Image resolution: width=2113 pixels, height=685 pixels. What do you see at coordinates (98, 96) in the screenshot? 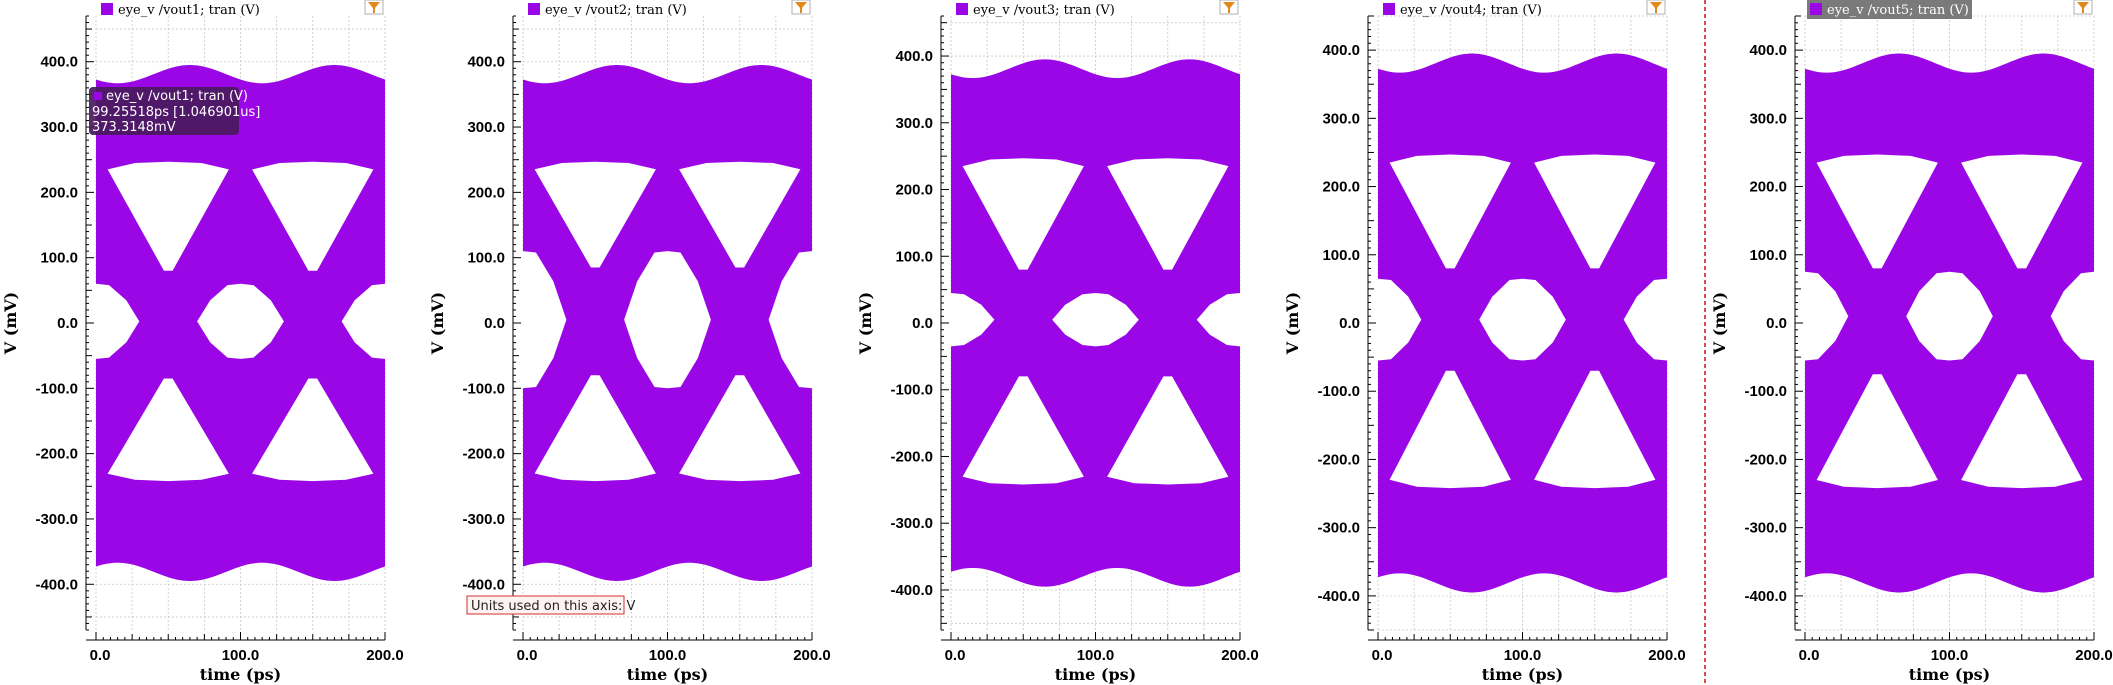
I see `tooltip-swatch` at bounding box center [98, 96].